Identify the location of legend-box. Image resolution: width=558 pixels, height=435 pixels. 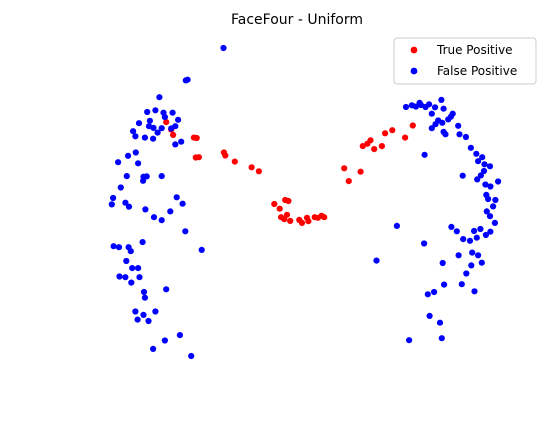
(465, 61).